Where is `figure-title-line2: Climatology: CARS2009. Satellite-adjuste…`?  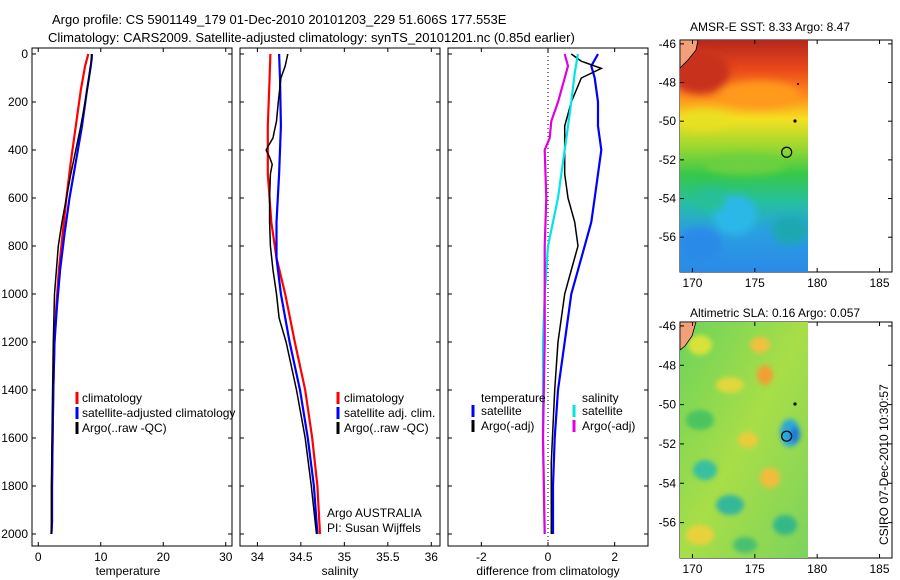 figure-title-line2: Climatology: CARS2009. Satellite-adjuste… is located at coordinates (311, 37).